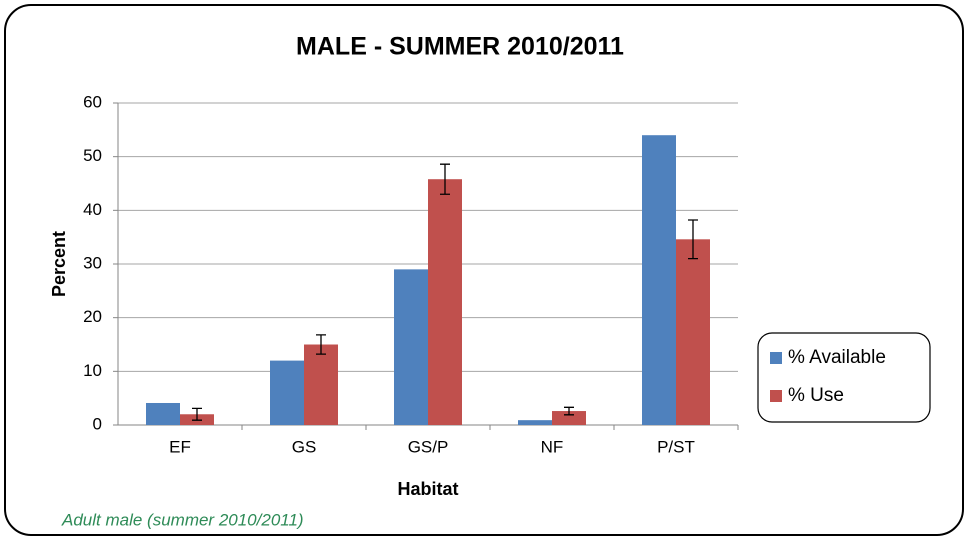  I want to click on x-axis-label: Habitat, so click(427, 489).